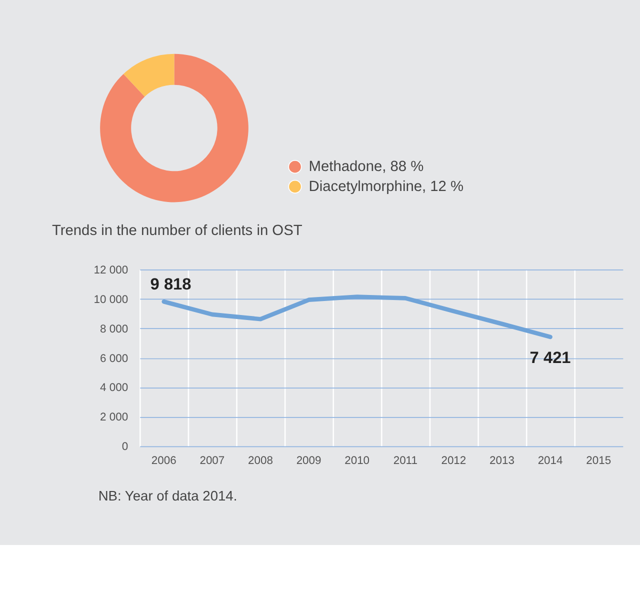 This screenshot has height=606, width=640. What do you see at coordinates (309, 460) in the screenshot?
I see `x-tick-label: 2009` at bounding box center [309, 460].